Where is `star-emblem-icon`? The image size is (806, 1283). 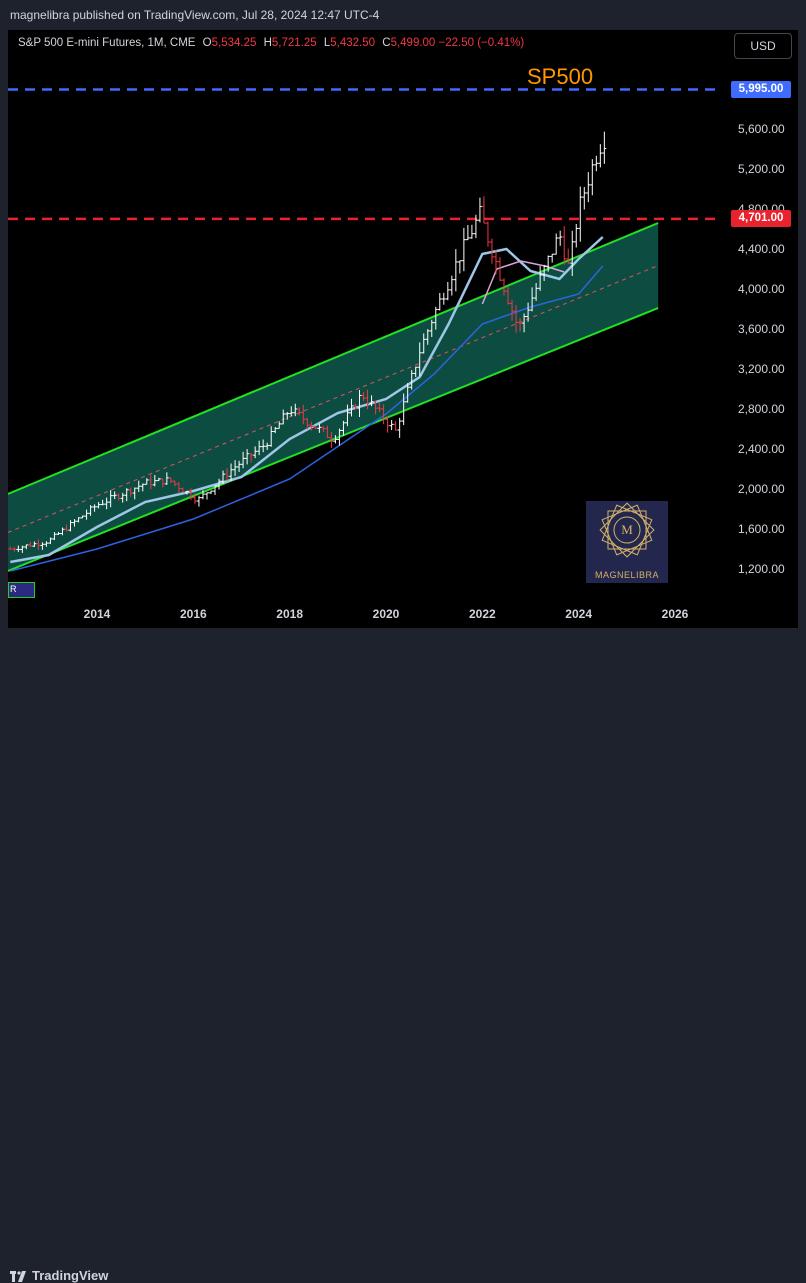 star-emblem-icon is located at coordinates (627, 530).